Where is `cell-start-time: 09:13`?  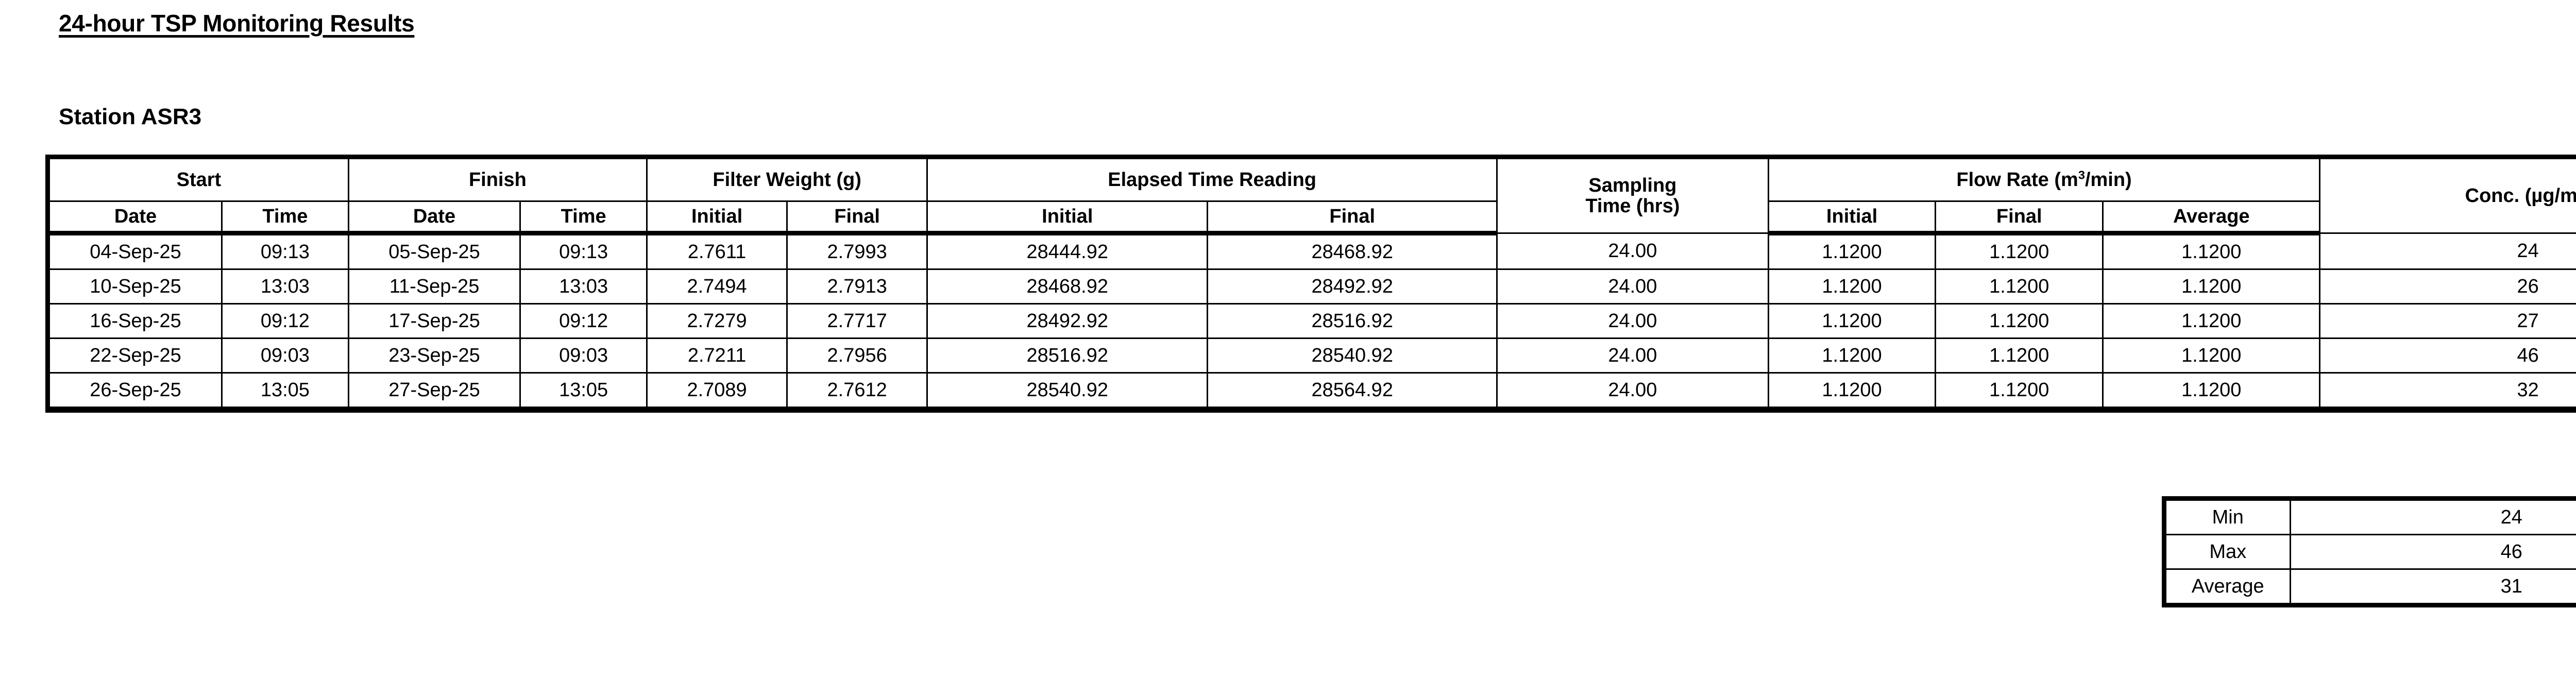 cell-start-time: 09:13 is located at coordinates (285, 251).